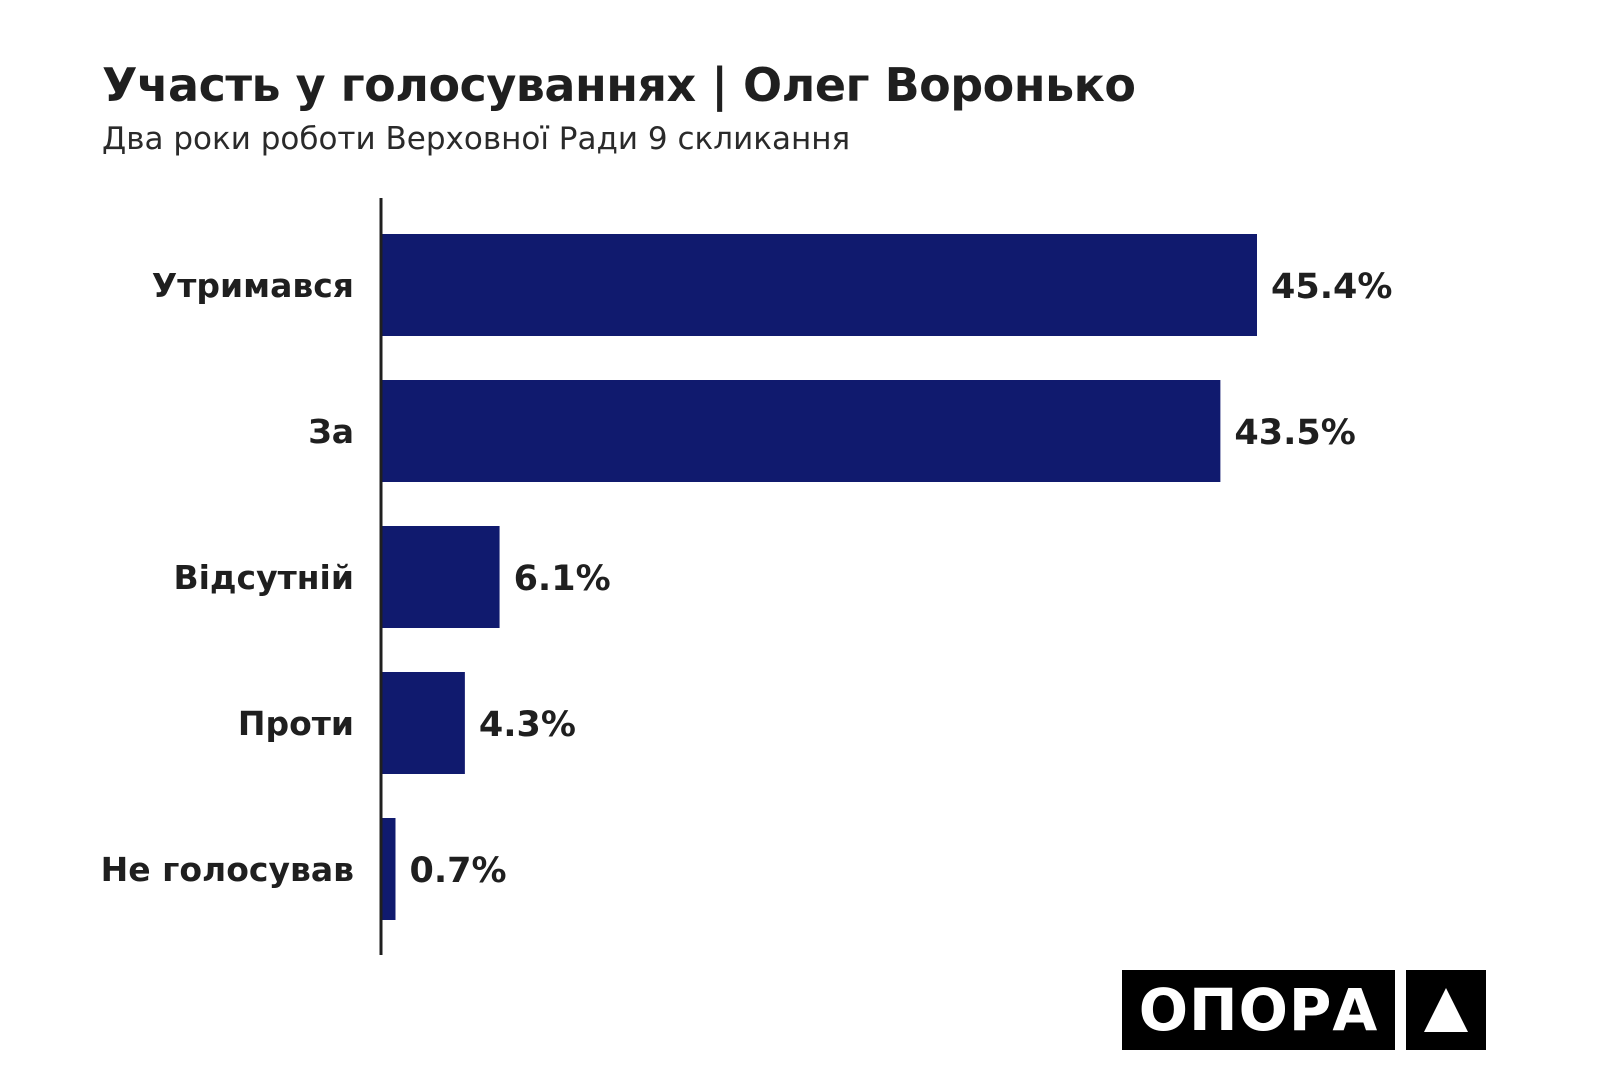 This screenshot has height=1091, width=1600. I want to click on opora-logo: ОПОРА, so click(1258, 1010).